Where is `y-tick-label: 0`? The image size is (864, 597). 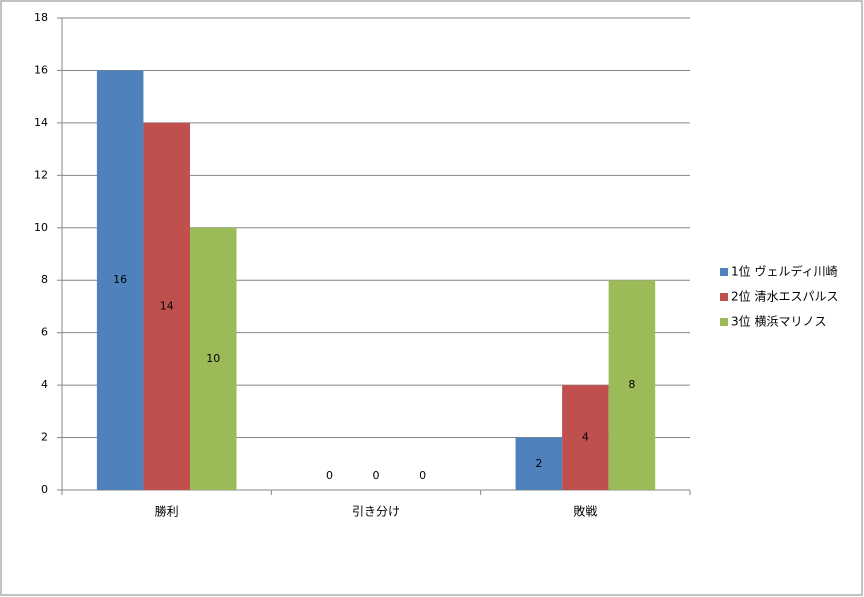
y-tick-label: 0 is located at coordinates (44, 489).